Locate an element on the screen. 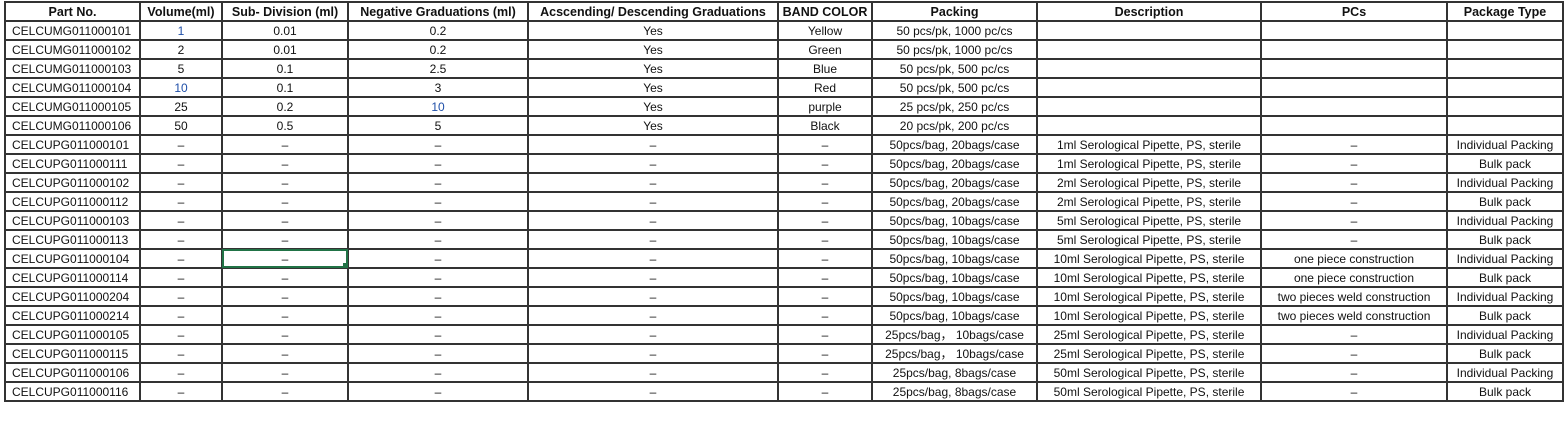 This screenshot has height=445, width=1566. table-cell: 50pcs/bag, 20bags/case is located at coordinates (954, 144).